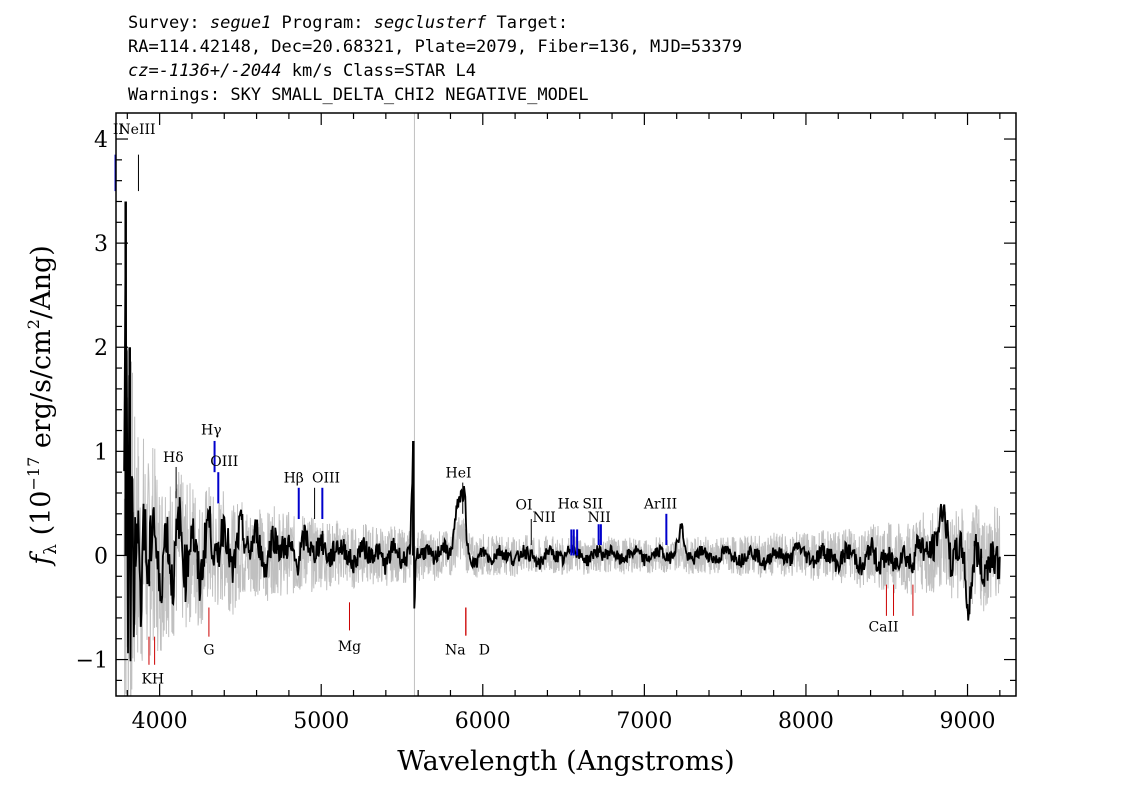 This screenshot has width=1134, height=810. What do you see at coordinates (565, 761) in the screenshot?
I see `x-axis-title: Wavelength (Angstroms)` at bounding box center [565, 761].